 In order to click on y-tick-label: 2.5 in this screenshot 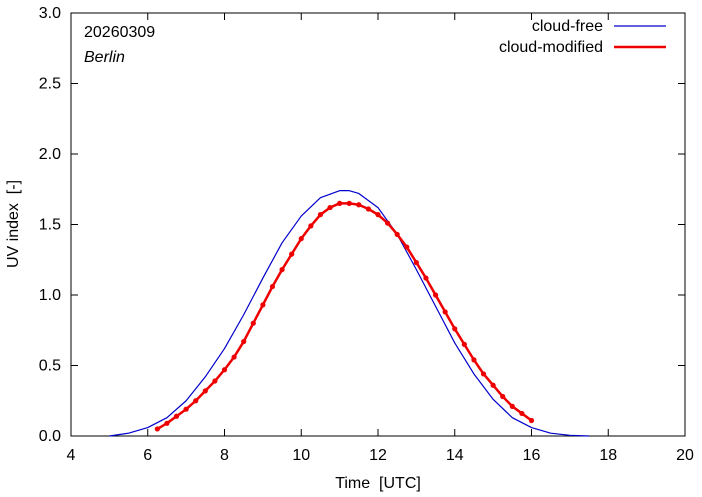, I will do `click(50, 84)`.